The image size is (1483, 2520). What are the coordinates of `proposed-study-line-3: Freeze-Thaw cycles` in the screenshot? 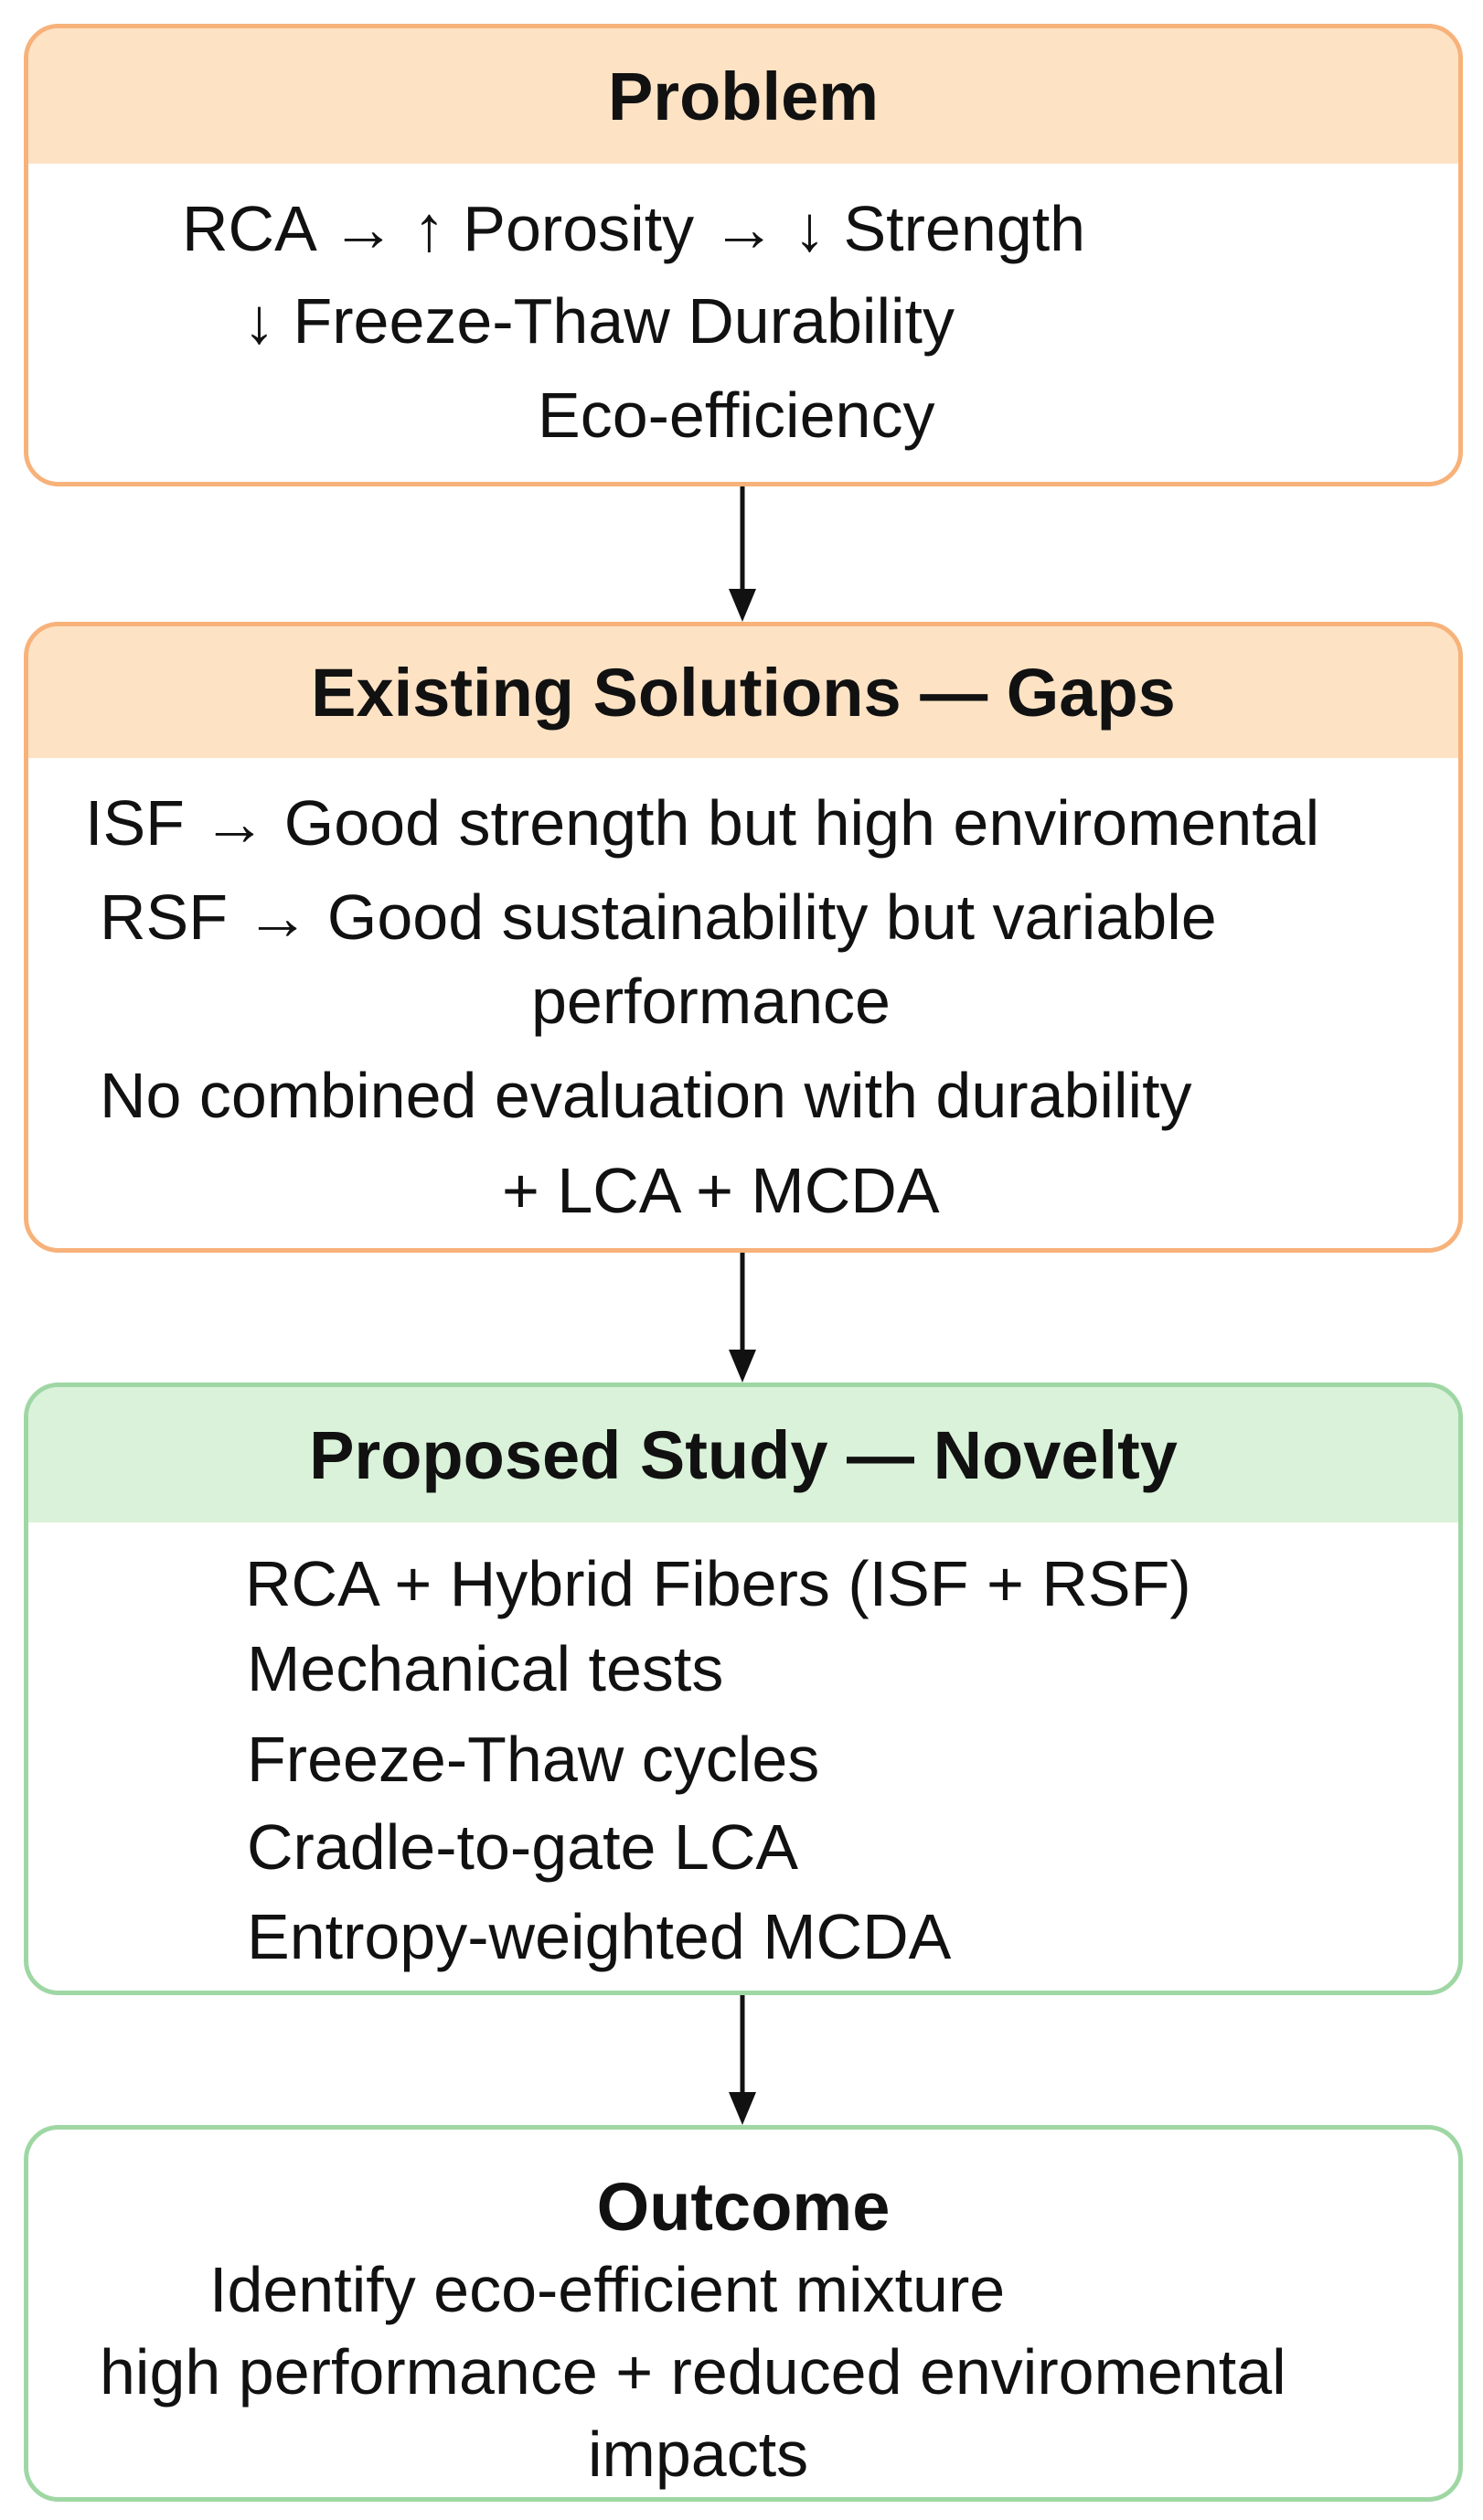 It's located at (533, 1759).